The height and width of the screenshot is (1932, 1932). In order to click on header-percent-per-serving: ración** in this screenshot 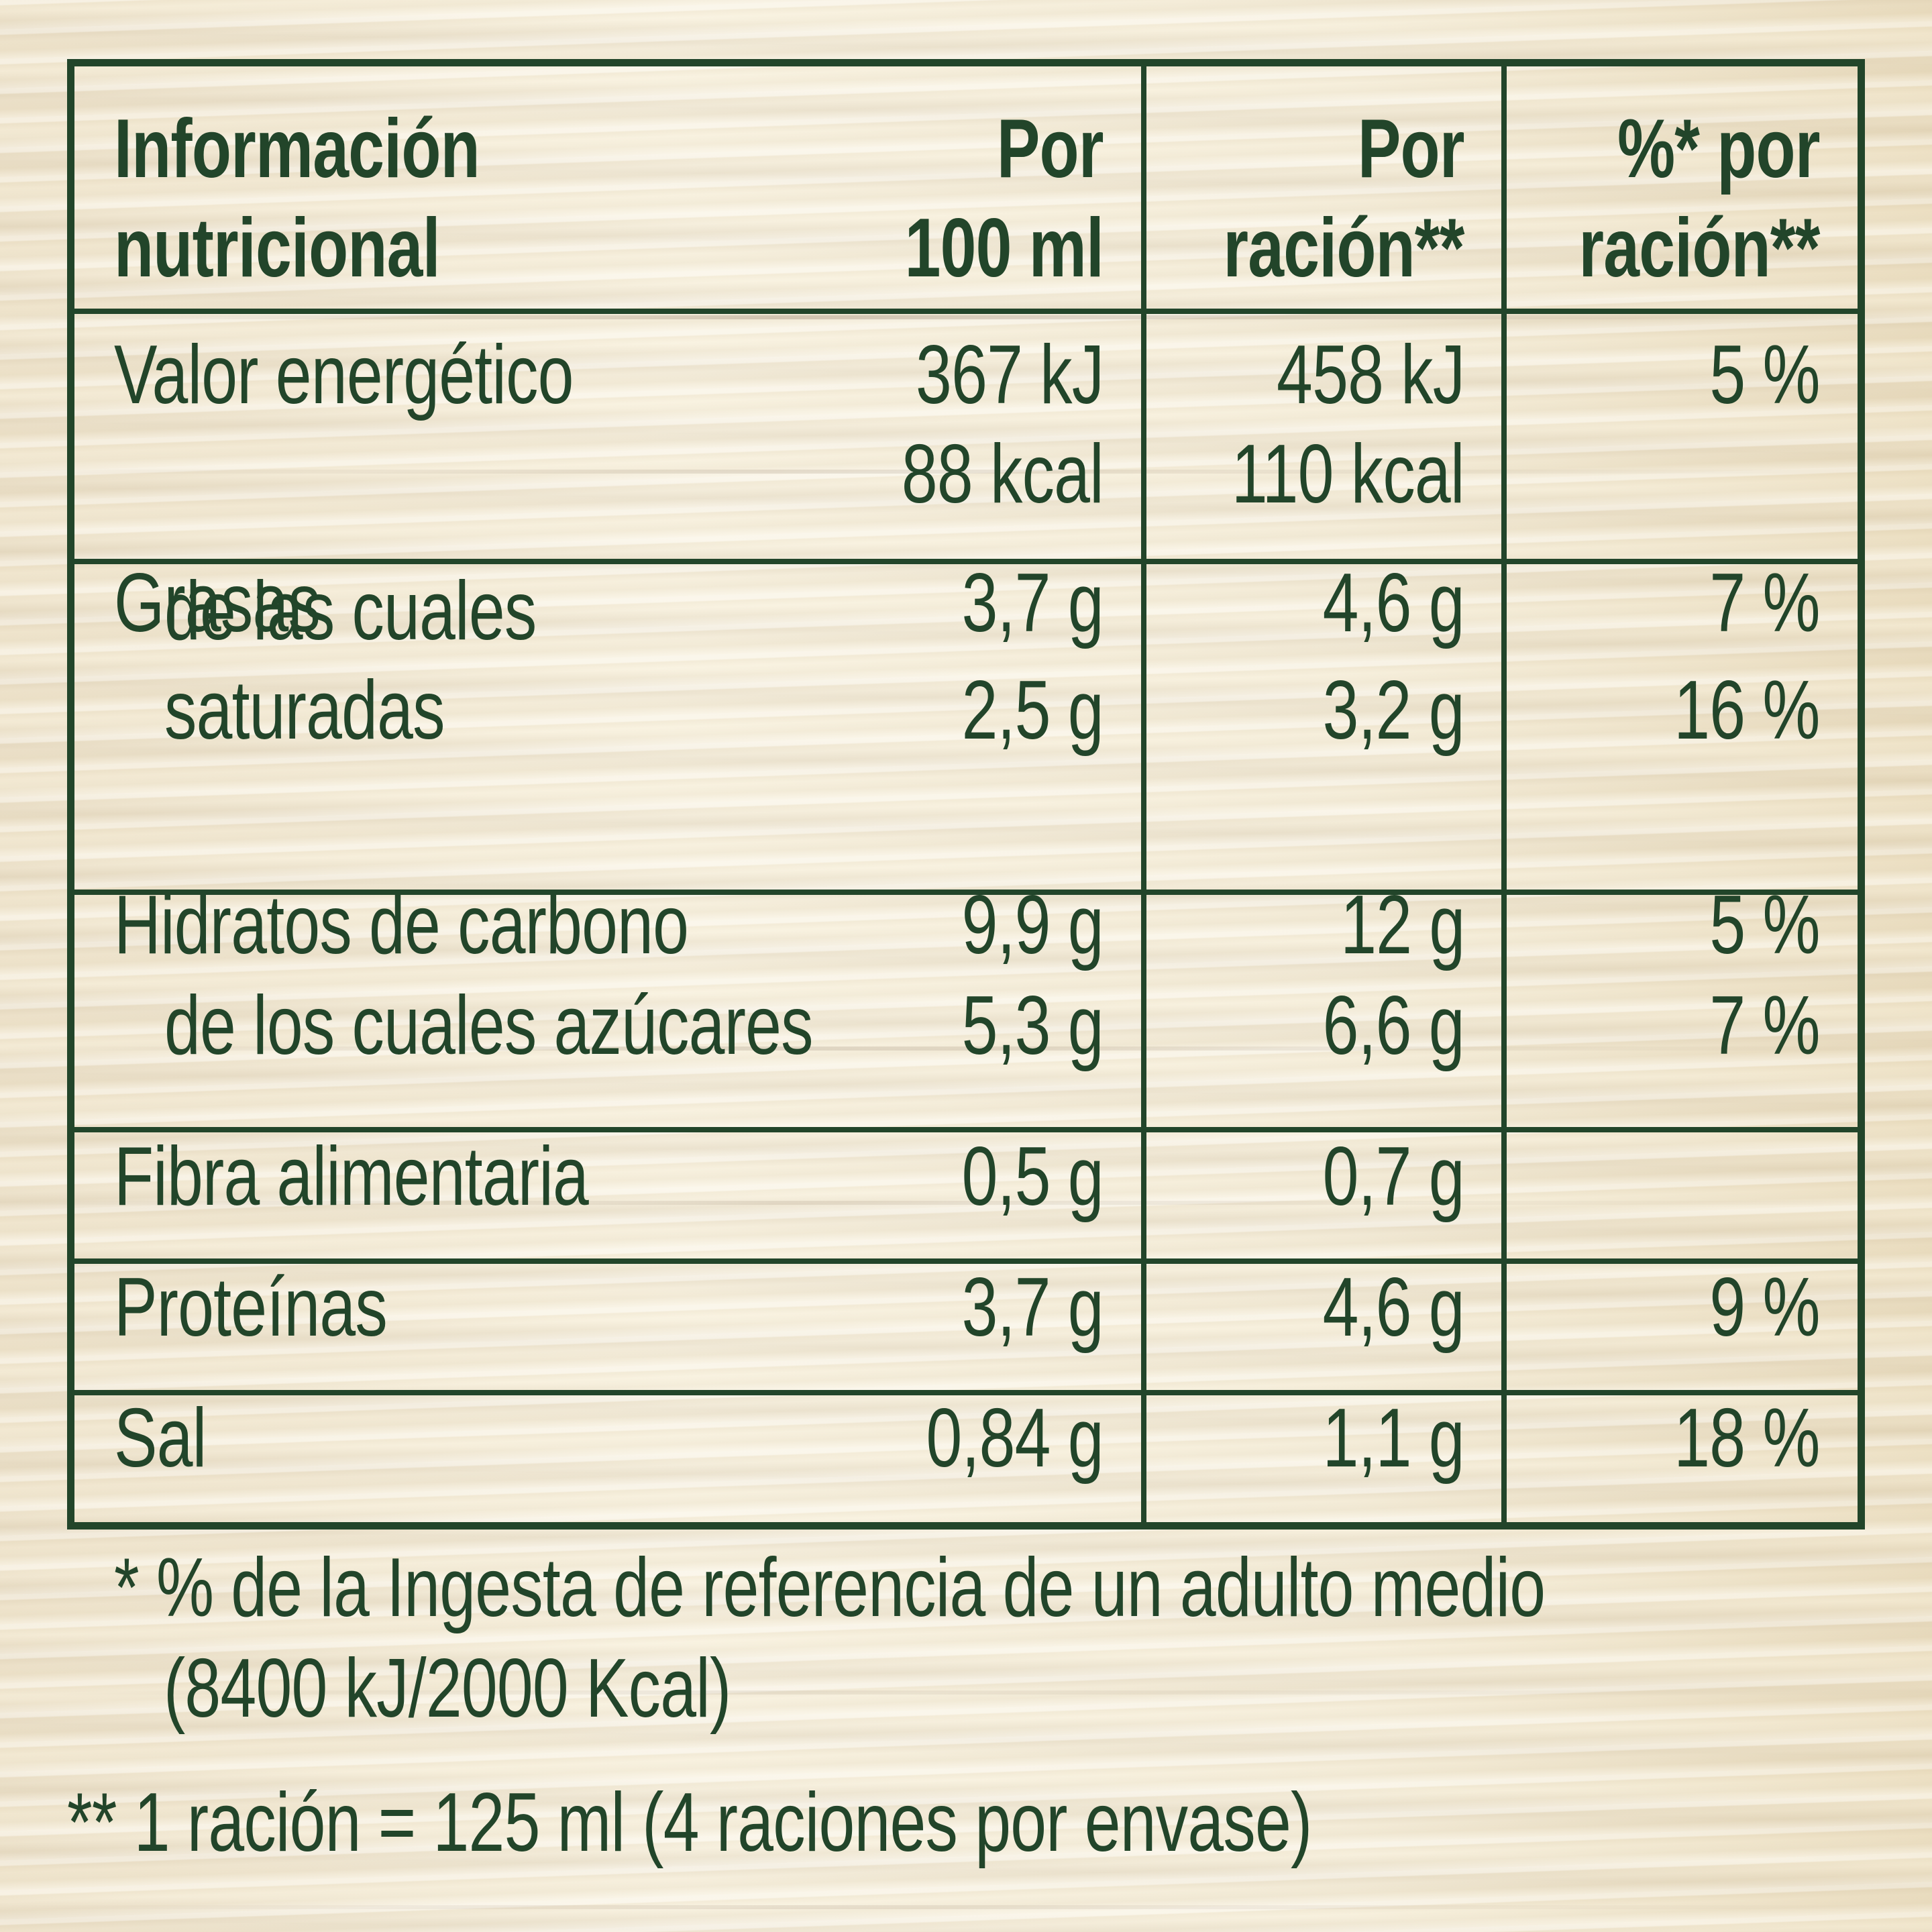, I will do `click(1699, 248)`.